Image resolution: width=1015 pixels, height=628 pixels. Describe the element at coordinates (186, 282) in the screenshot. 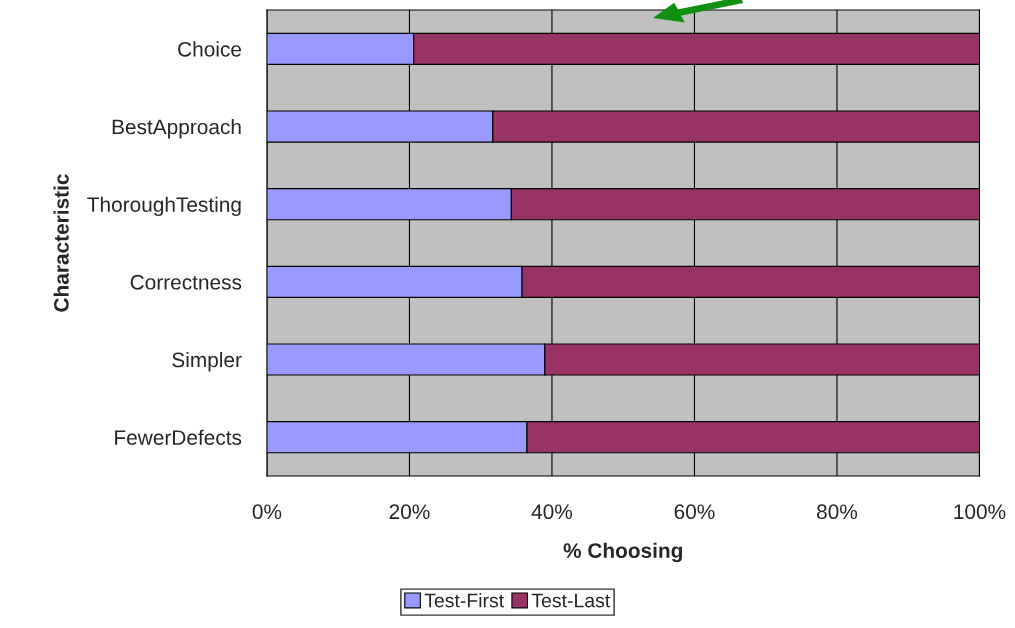

I see `y-tick-label: Correctness` at that location.